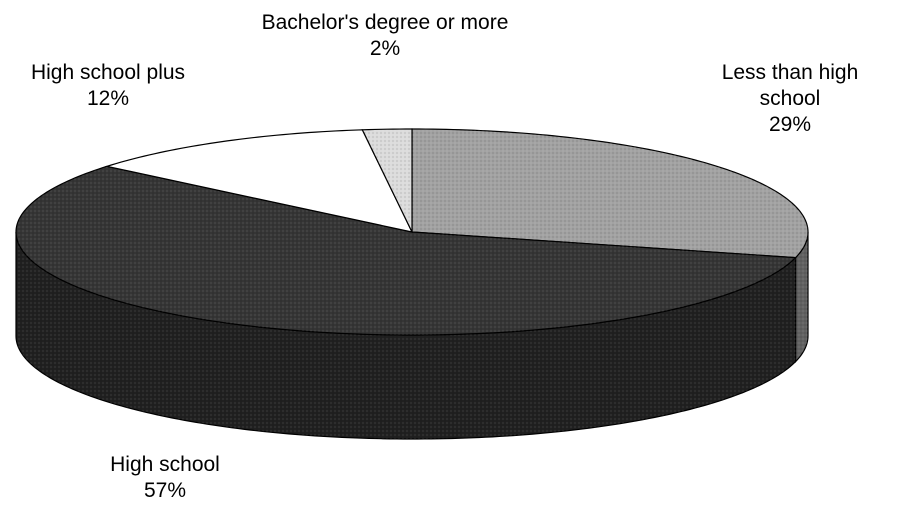  What do you see at coordinates (109, 86) in the screenshot?
I see `slice-label: High school plus 12%` at bounding box center [109, 86].